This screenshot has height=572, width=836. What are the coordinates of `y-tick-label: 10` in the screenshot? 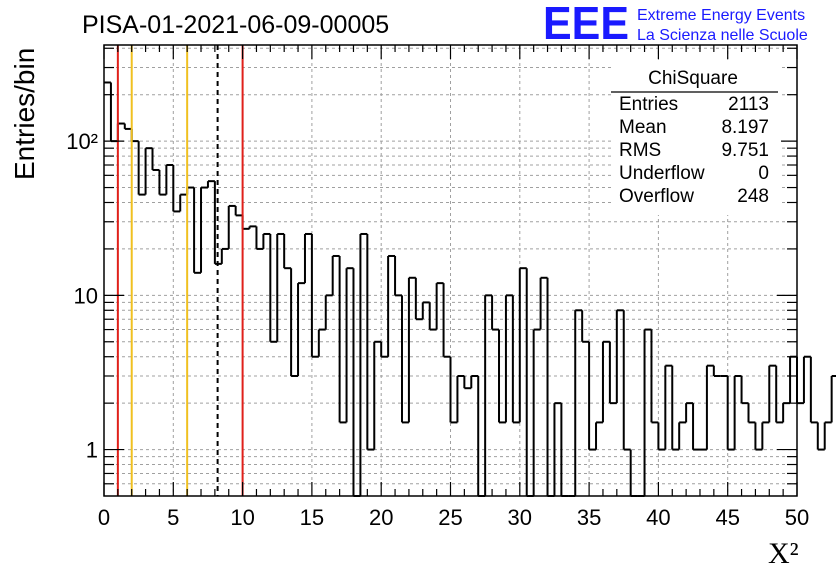 It's located at (86, 295).